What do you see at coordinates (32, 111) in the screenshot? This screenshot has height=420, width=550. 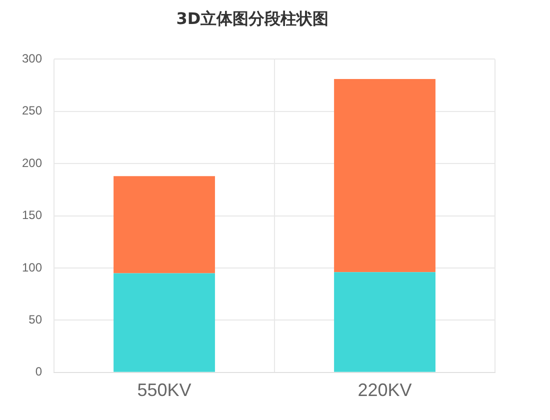 I see `y-tick-label: 250` at bounding box center [32, 111].